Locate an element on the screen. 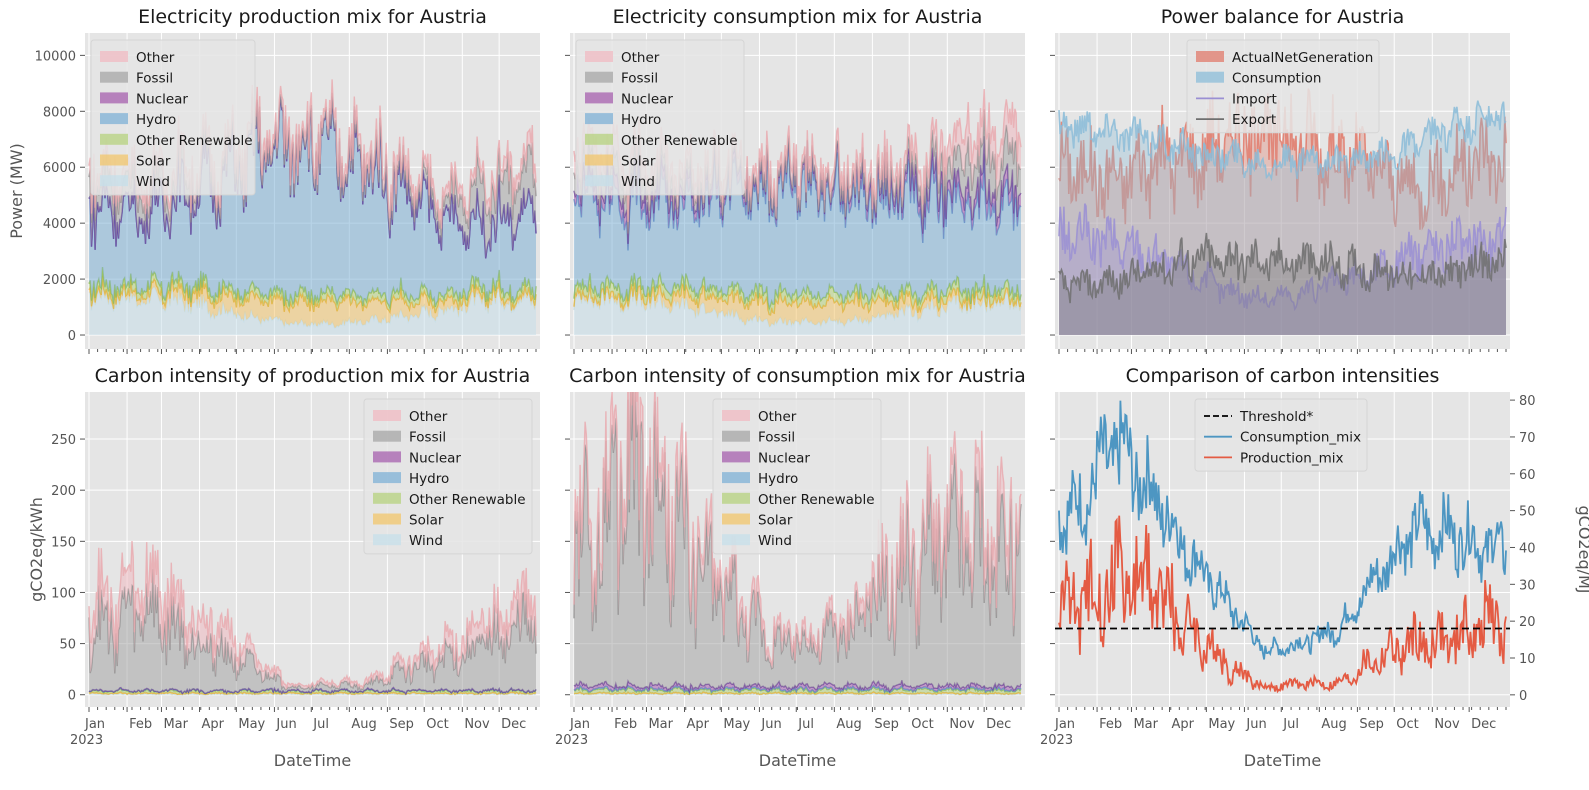 Image resolution: width=1589 pixels, height=790 pixels. x-year-label: 2023 is located at coordinates (571, 740).